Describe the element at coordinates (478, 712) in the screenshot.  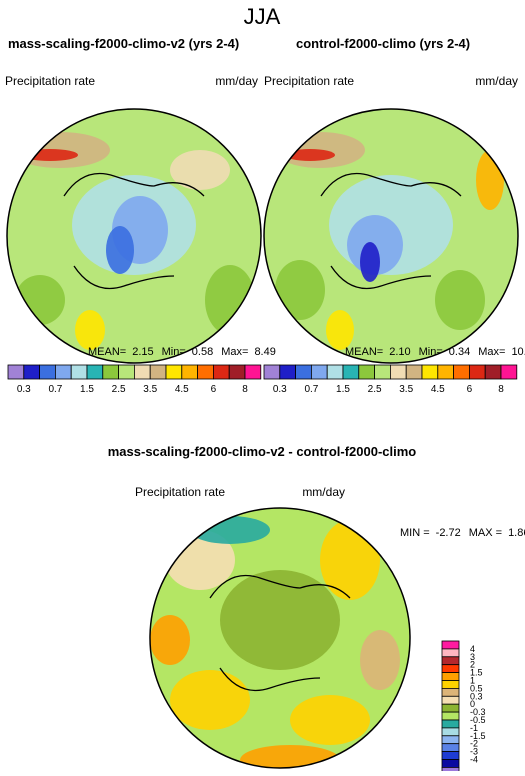
I see `colorbar-label: -0.3` at that location.